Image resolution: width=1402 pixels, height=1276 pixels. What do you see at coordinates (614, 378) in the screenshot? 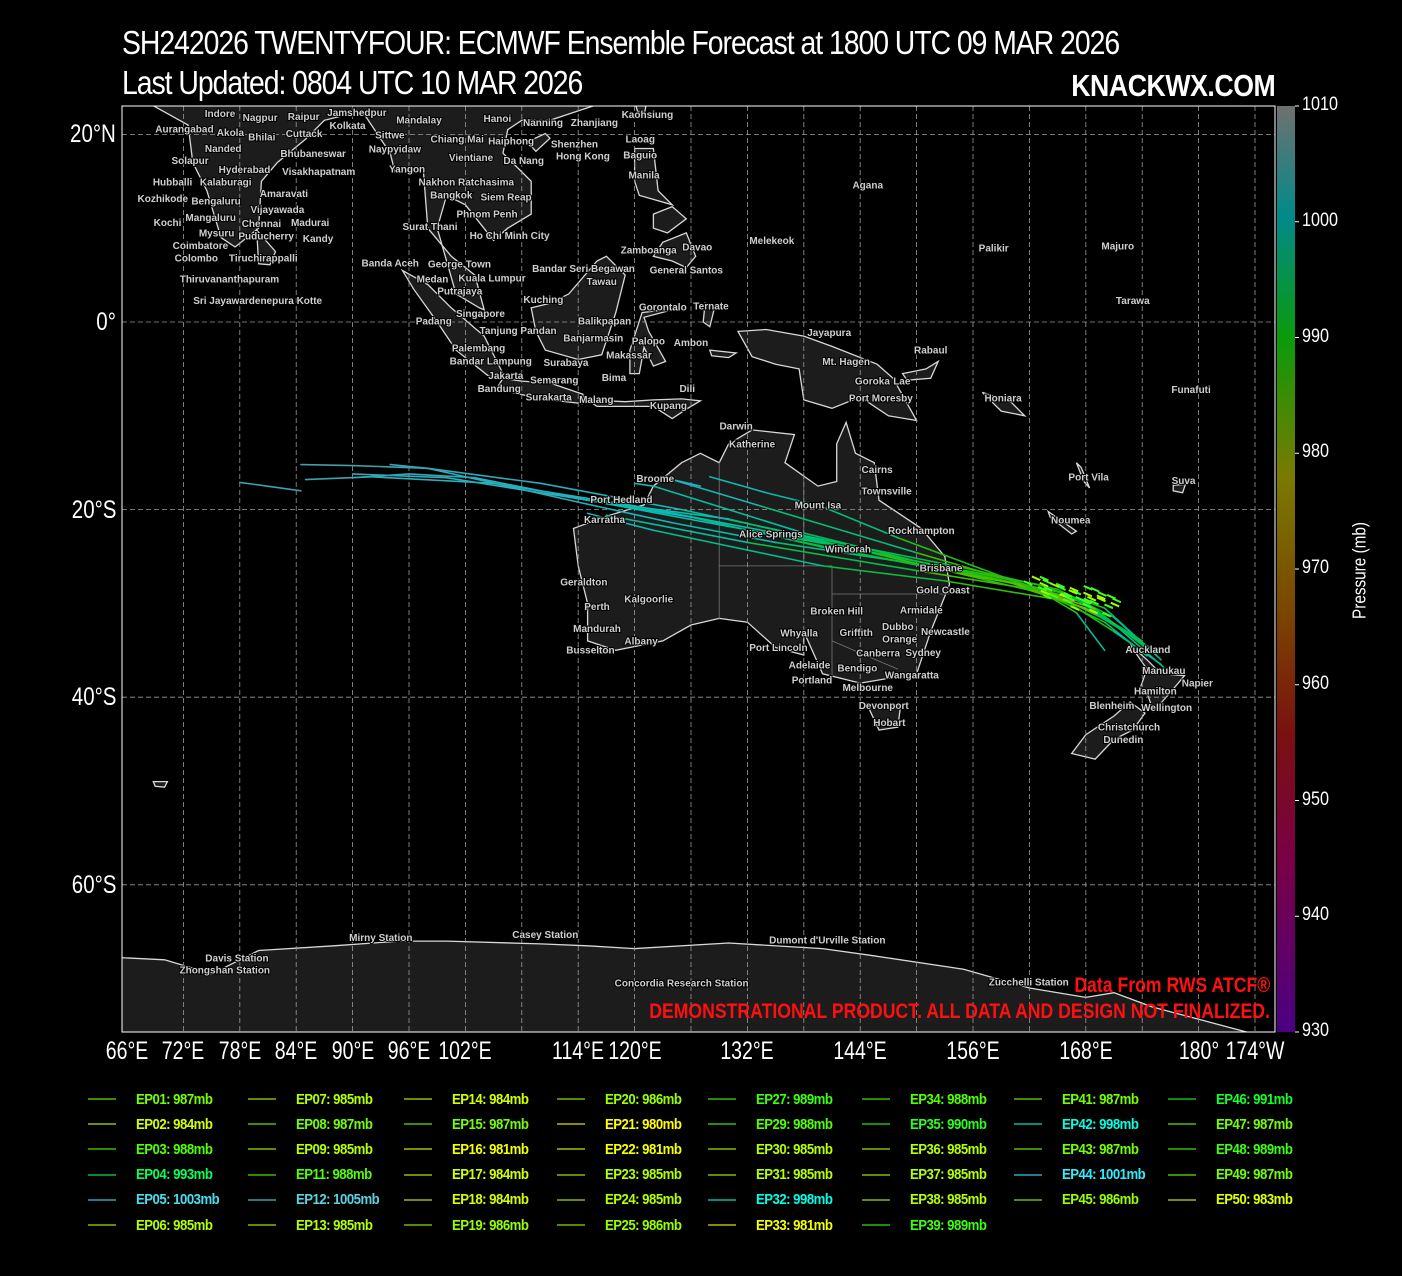
I see `city-label: Bima` at bounding box center [614, 378].